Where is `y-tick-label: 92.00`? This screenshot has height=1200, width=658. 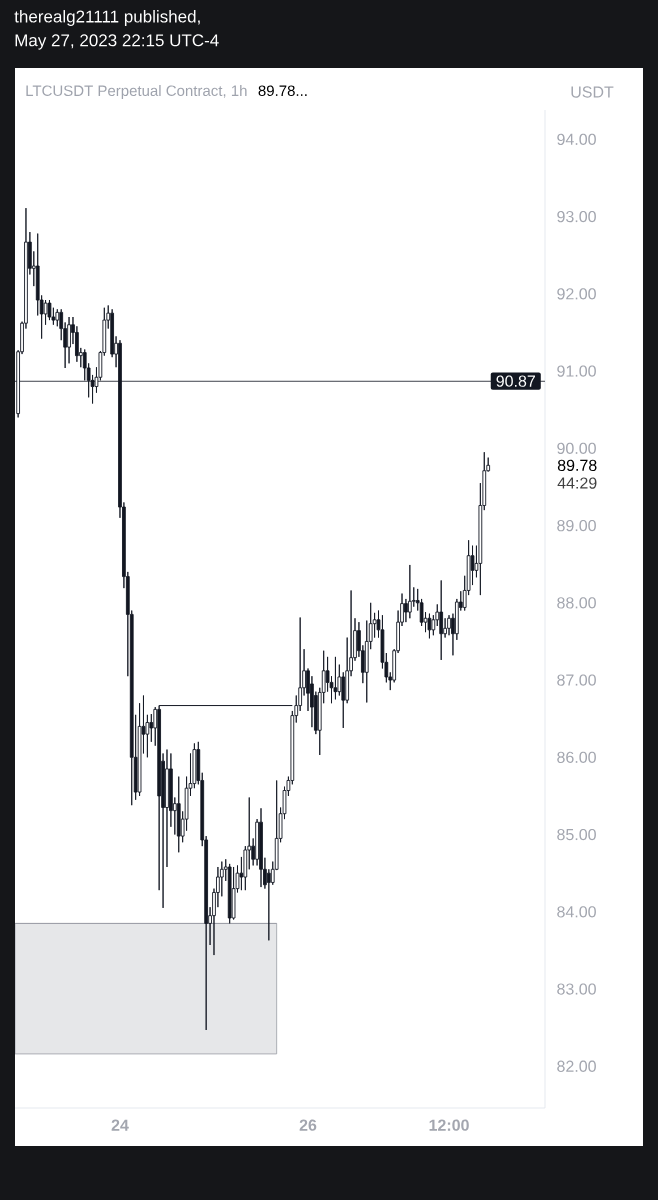
y-tick-label: 92.00 is located at coordinates (576, 294).